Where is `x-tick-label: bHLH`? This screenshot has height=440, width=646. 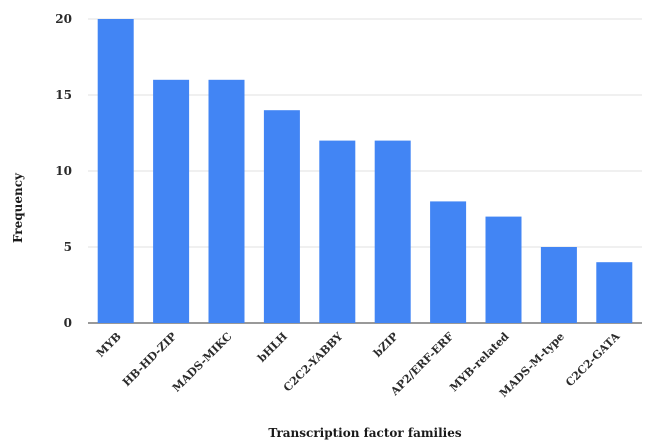
x-tick-label: bHLH is located at coordinates (272, 347).